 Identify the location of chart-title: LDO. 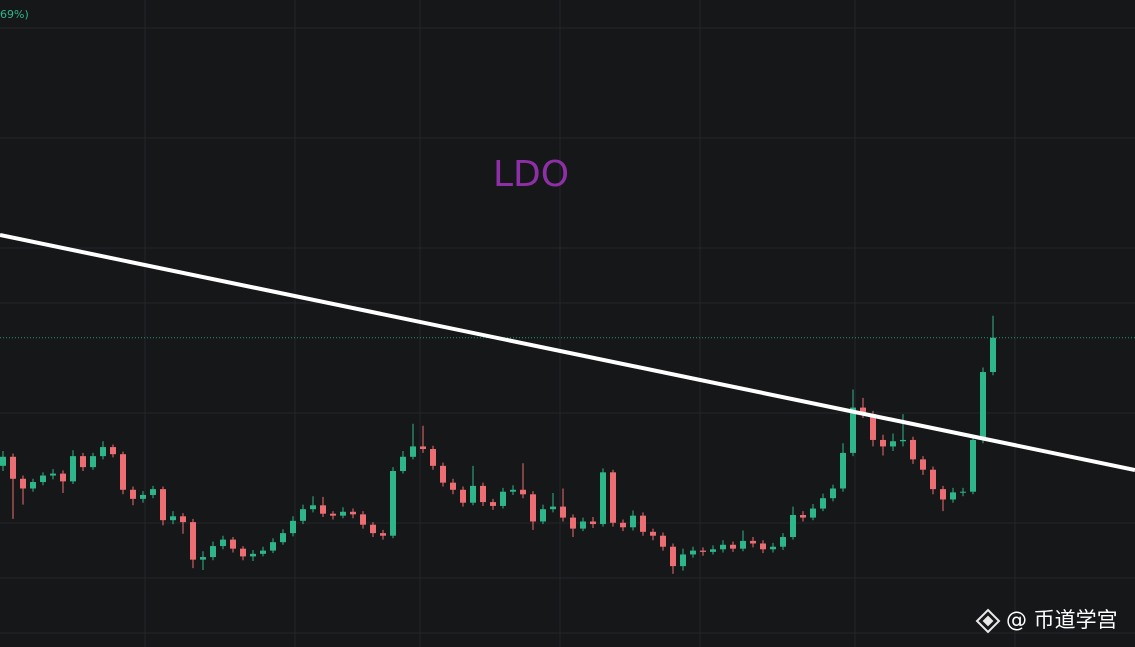
(531, 174).